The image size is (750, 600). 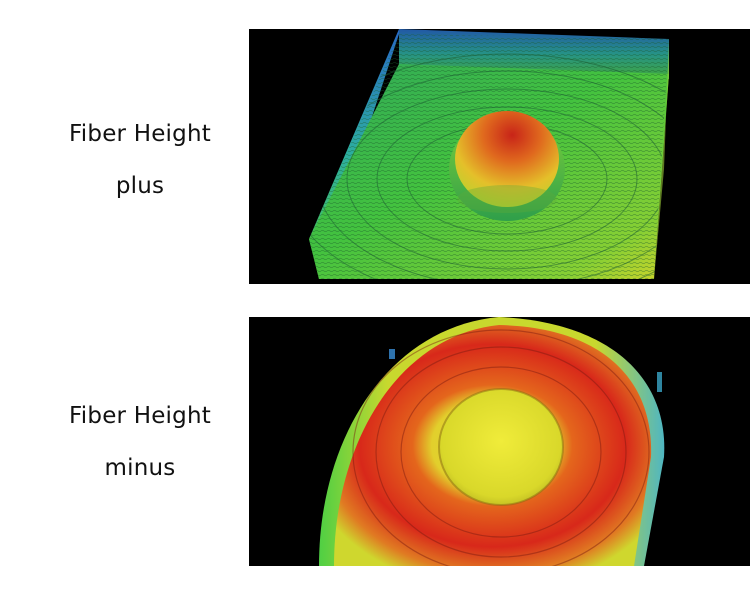 I want to click on caption-subtitle: minus, so click(x=140, y=468).